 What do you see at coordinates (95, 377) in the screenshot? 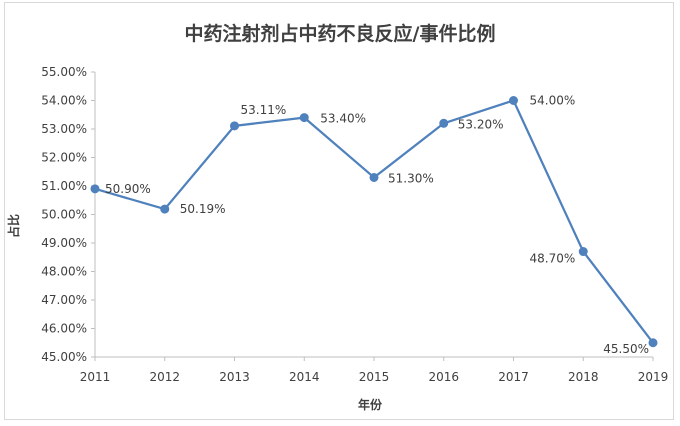
I see `x-tick-label: 2011` at bounding box center [95, 377].